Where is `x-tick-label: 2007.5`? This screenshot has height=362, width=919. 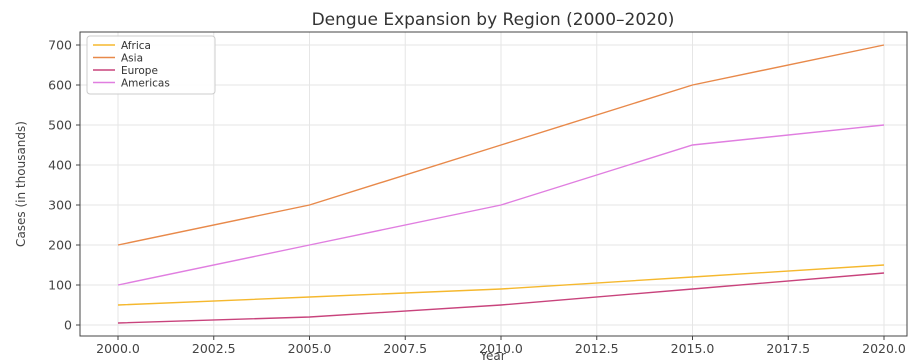 x-tick-label: 2007.5 is located at coordinates (405, 348).